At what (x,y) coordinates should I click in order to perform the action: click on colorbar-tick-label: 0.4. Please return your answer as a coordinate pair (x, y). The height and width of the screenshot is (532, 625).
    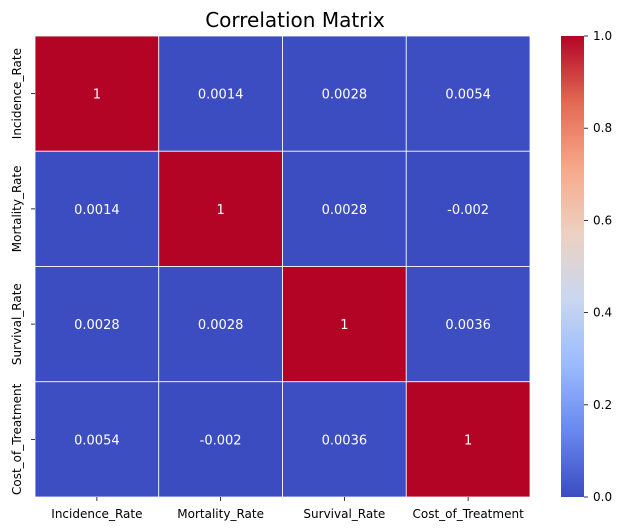
    Looking at the image, I should click on (602, 313).